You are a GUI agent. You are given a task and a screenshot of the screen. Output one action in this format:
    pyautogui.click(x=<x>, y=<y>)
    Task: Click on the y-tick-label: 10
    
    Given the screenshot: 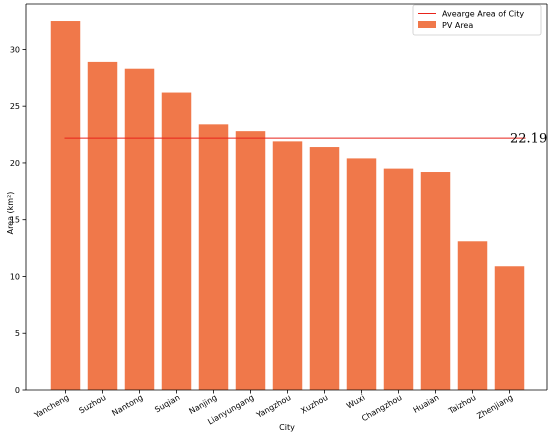 What is the action you would take?
    pyautogui.click(x=15, y=276)
    